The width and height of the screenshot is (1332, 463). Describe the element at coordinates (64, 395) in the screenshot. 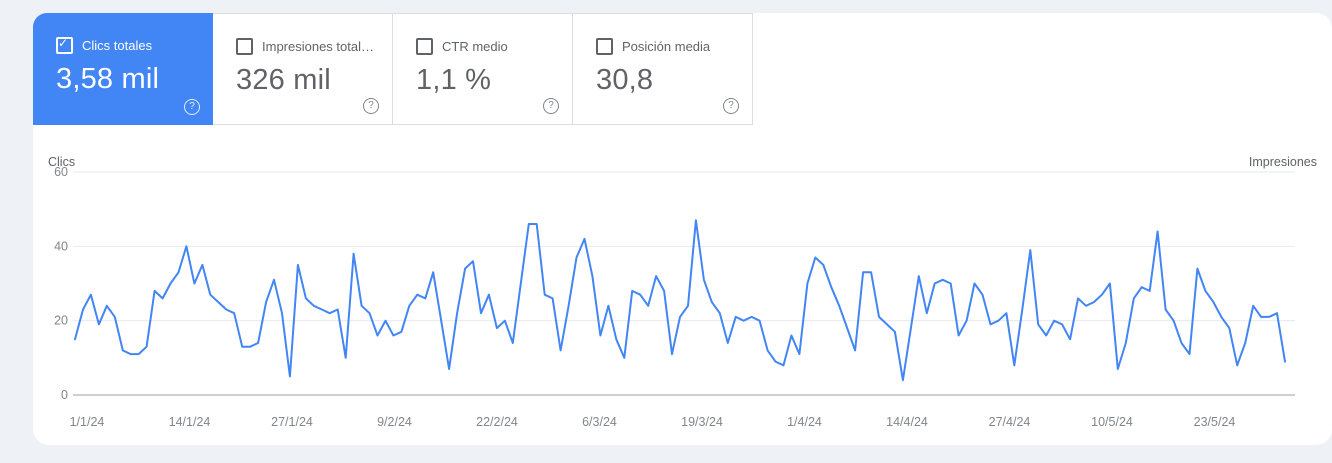

I see `y-tick-label: 0` at that location.